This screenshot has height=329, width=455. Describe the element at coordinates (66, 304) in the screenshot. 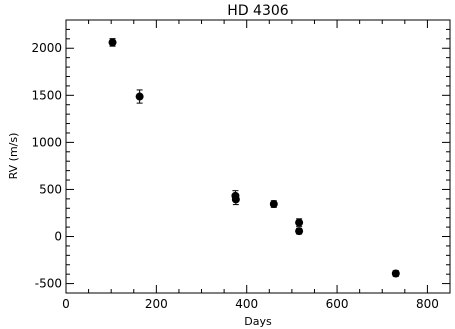

I see `x-tick-label: 0` at that location.